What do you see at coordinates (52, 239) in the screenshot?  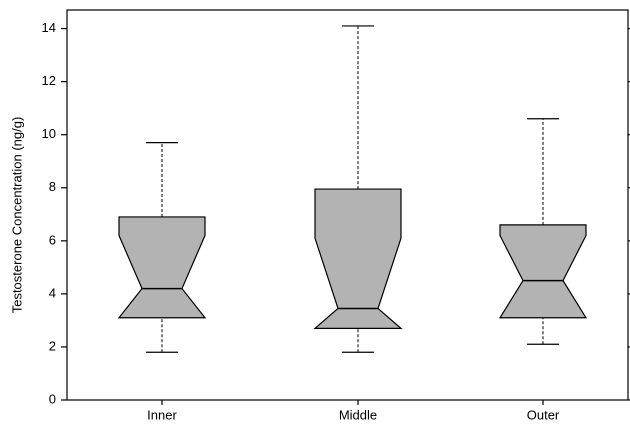 I see `y-tick-label: 6` at bounding box center [52, 239].